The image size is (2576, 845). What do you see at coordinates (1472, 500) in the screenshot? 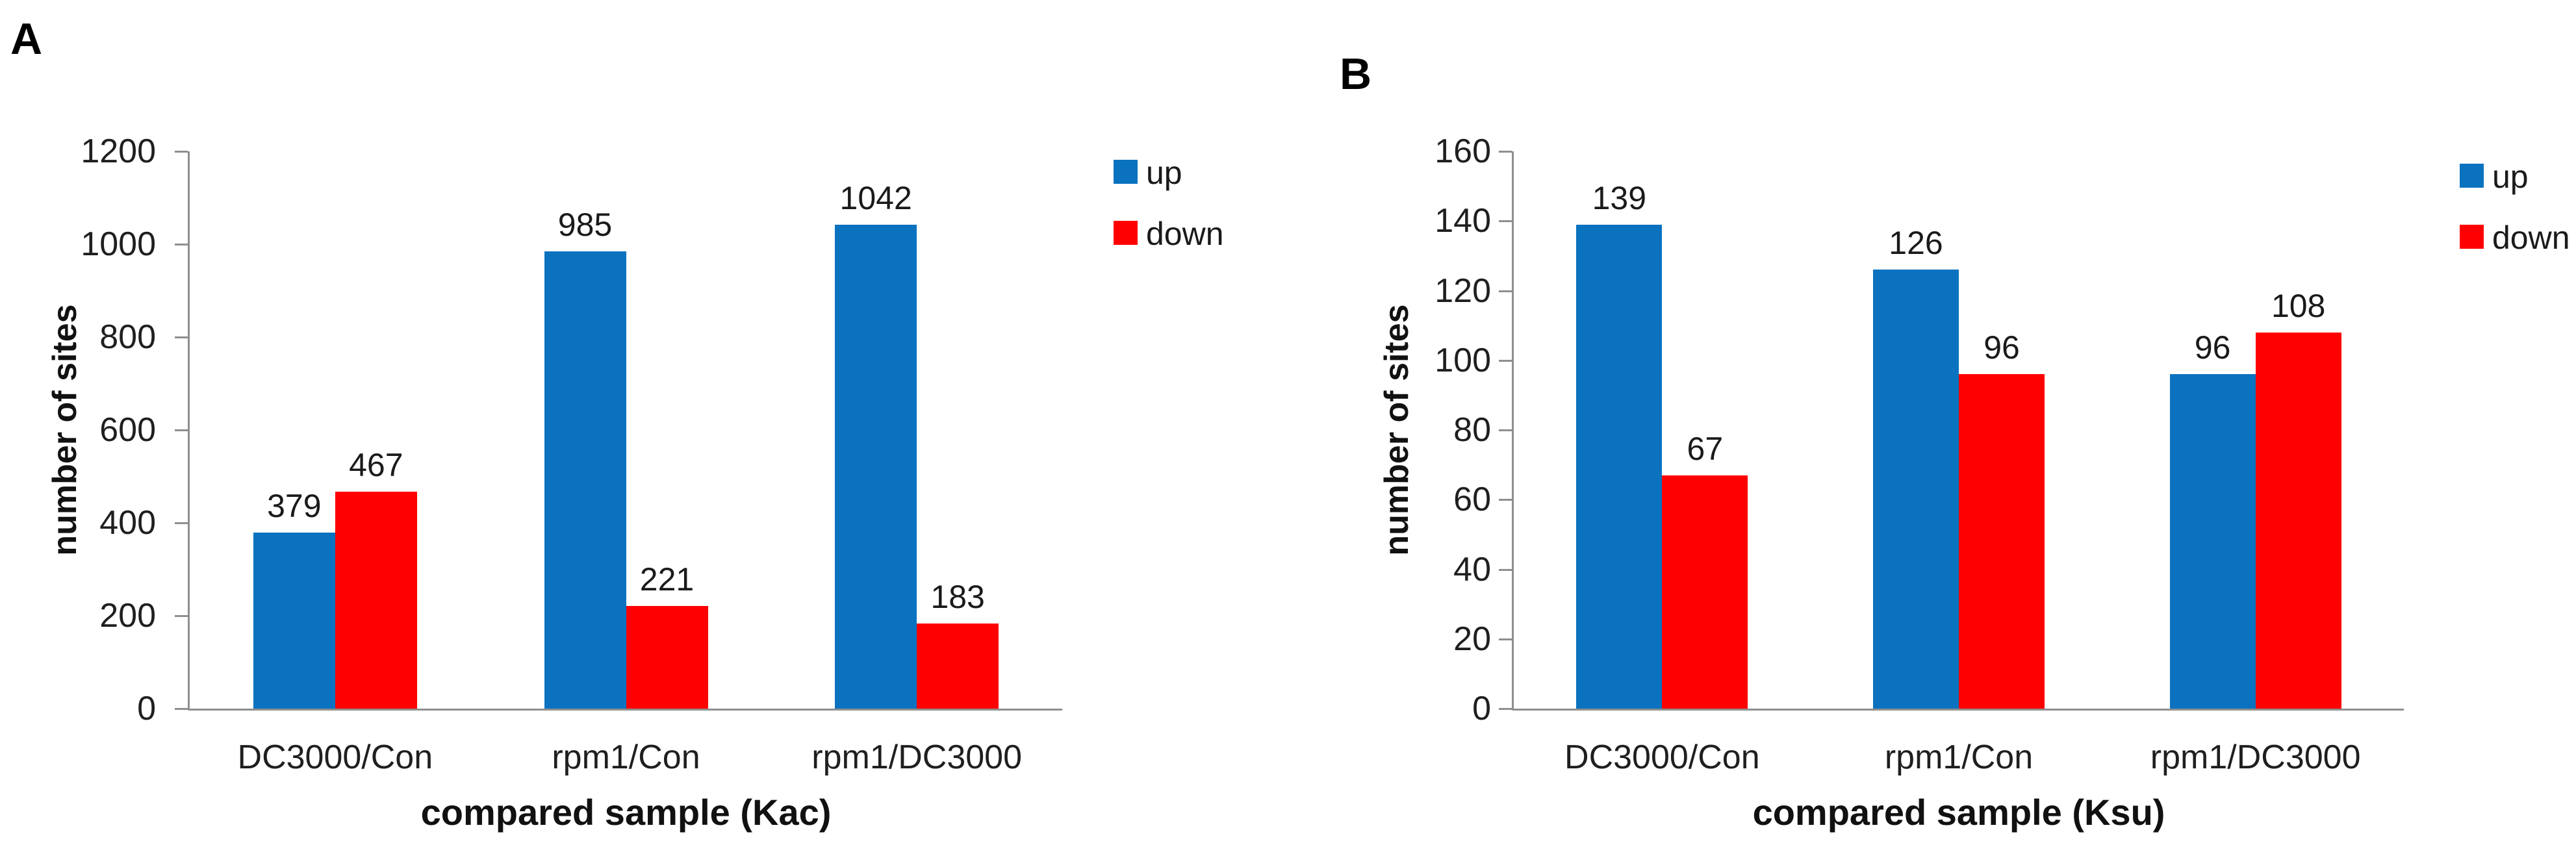
I see `y-tick-label: 60` at bounding box center [1472, 500].